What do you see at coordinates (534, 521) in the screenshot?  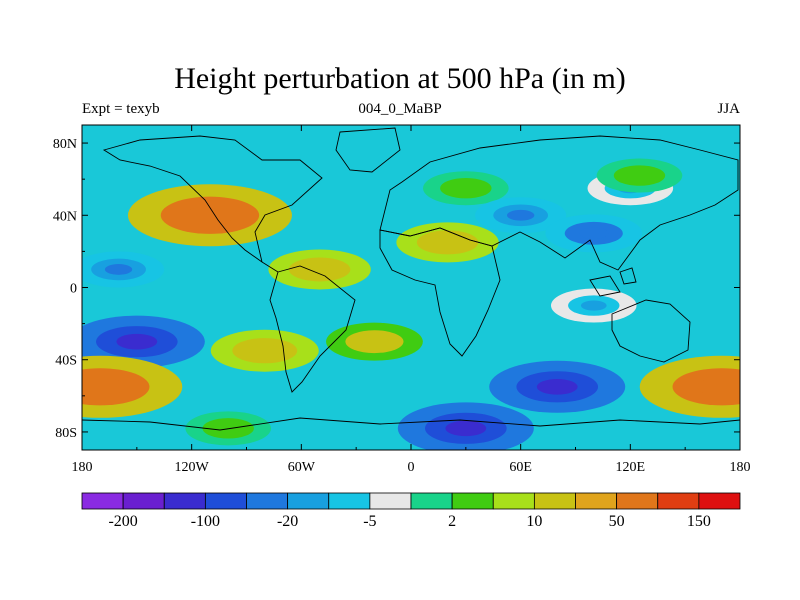 I see `colorbar-label: 10` at bounding box center [534, 521].